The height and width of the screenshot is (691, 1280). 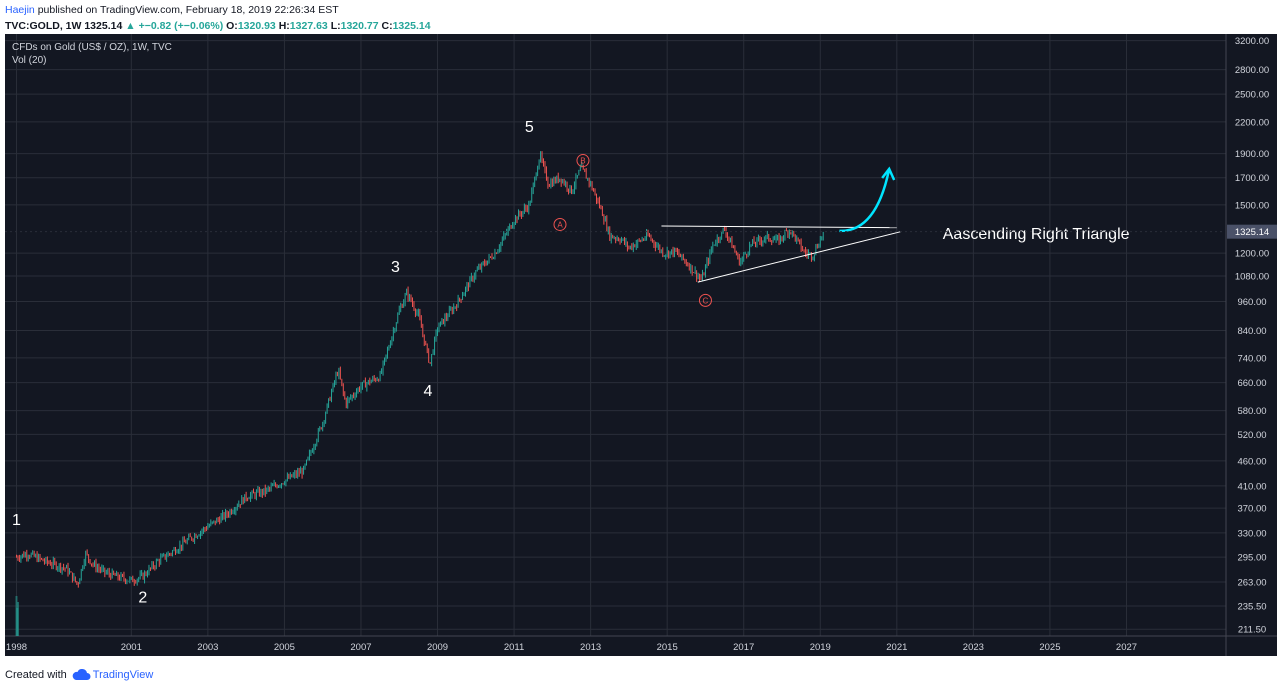 I want to click on price-change: +−0.82 (+−0.06%), so click(x=181, y=26).